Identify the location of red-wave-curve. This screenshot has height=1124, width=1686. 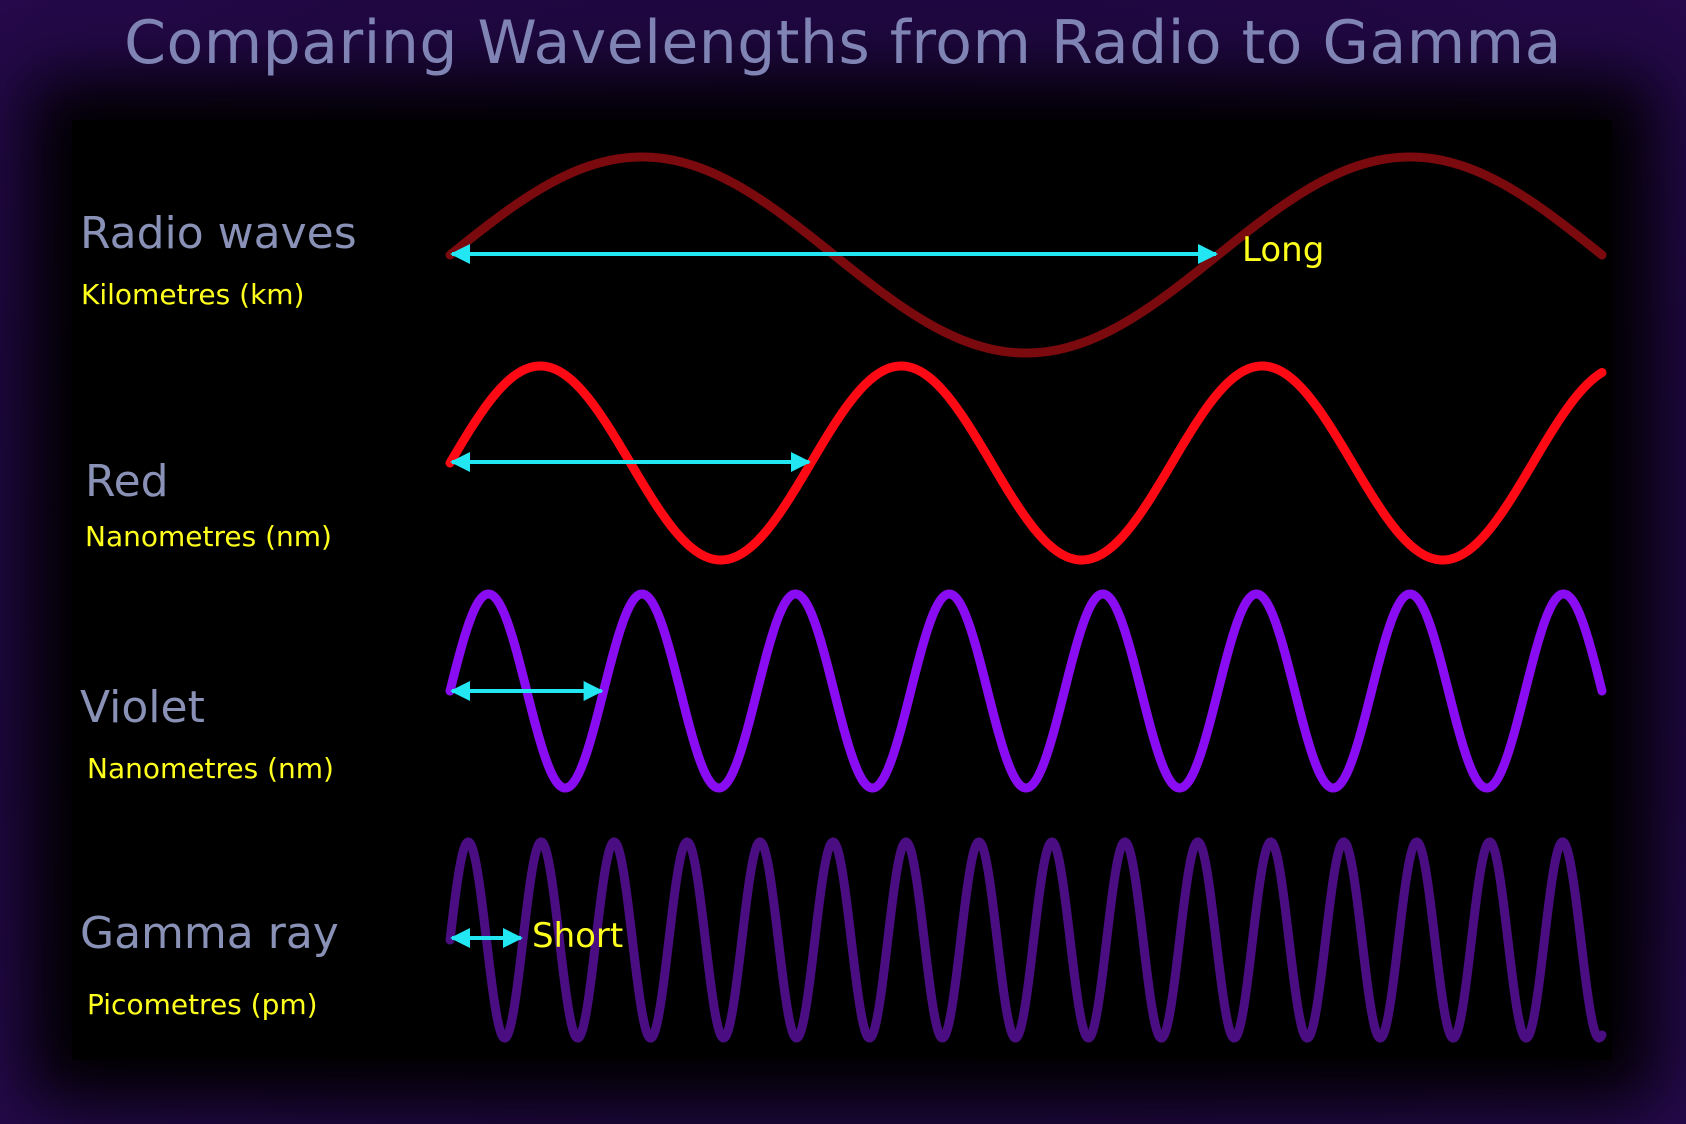
(1026, 463).